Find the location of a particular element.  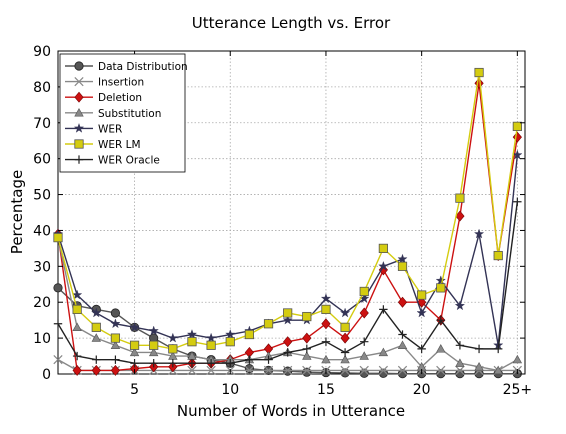

chart-title: Utterance Length vs. Error is located at coordinates (291, 23).